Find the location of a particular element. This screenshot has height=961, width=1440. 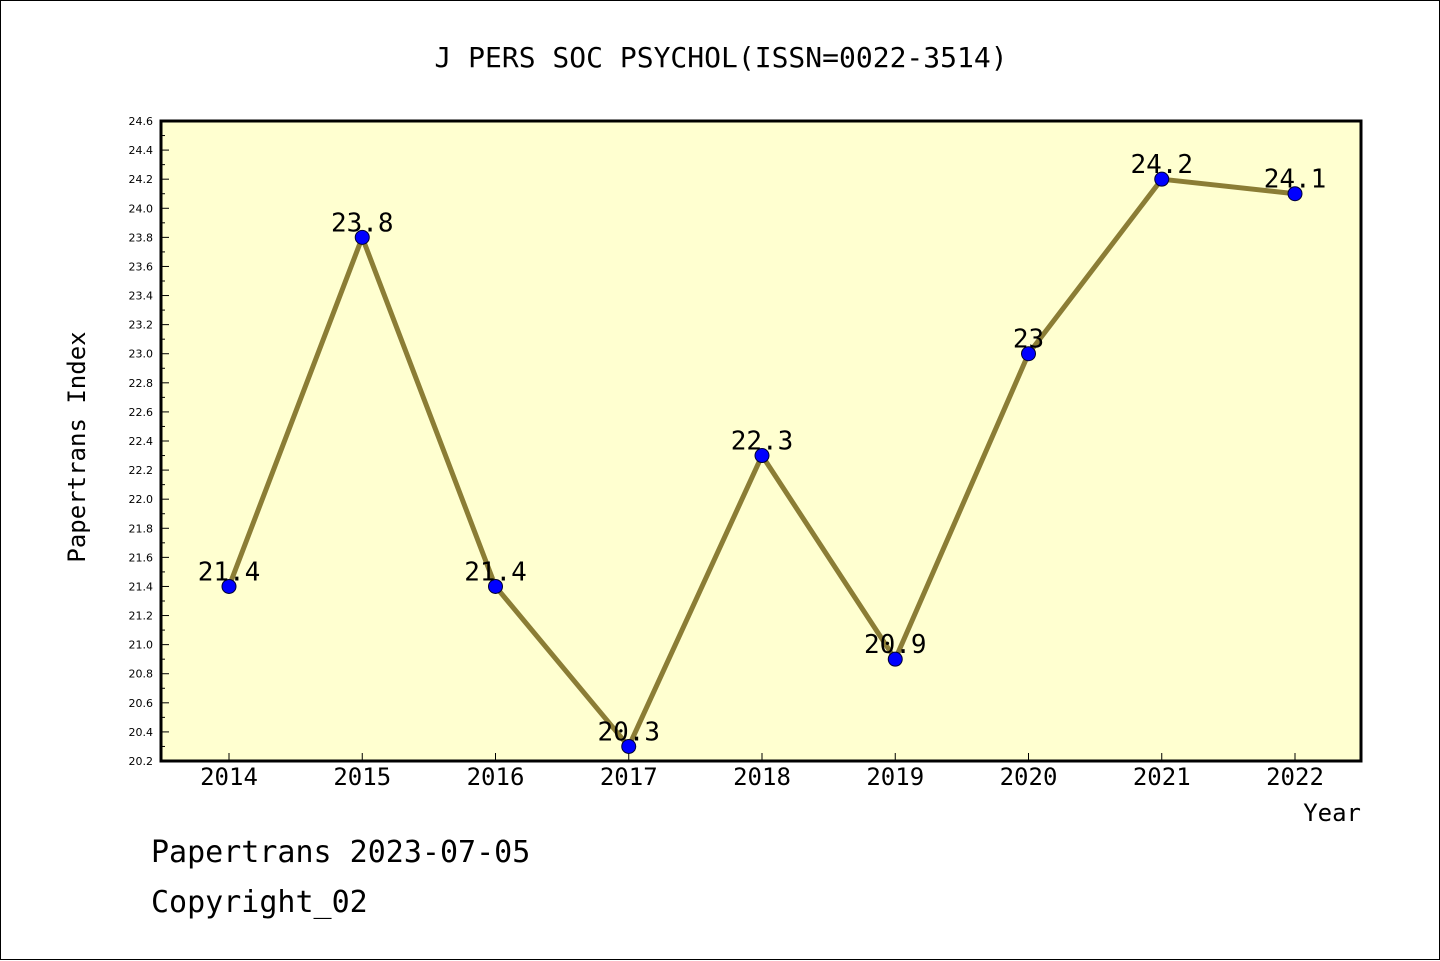

footer-date: Papertrans 2023-07-05 is located at coordinates (341, 852).